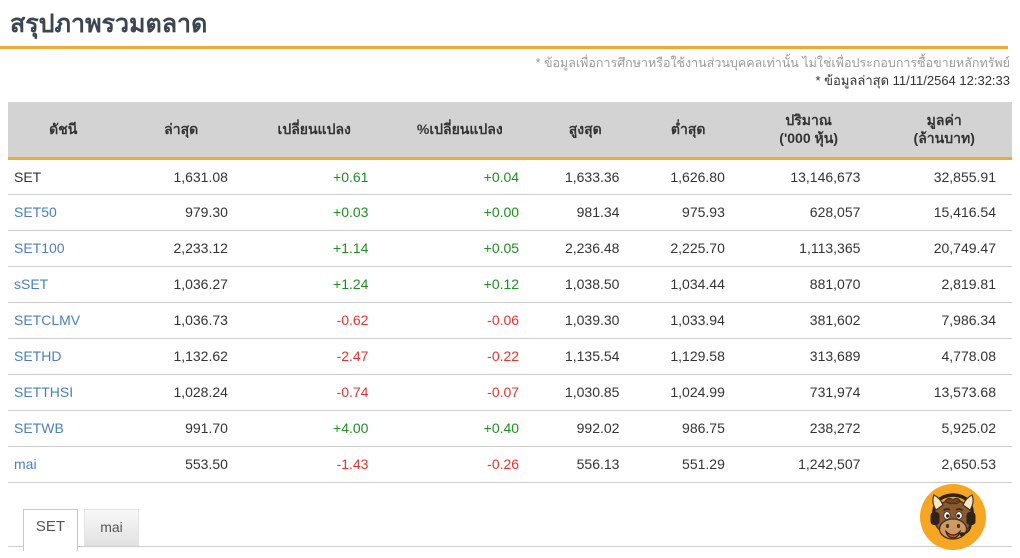 The height and width of the screenshot is (558, 1020). I want to click on col-header-index: ดัชนี, so click(63, 131).